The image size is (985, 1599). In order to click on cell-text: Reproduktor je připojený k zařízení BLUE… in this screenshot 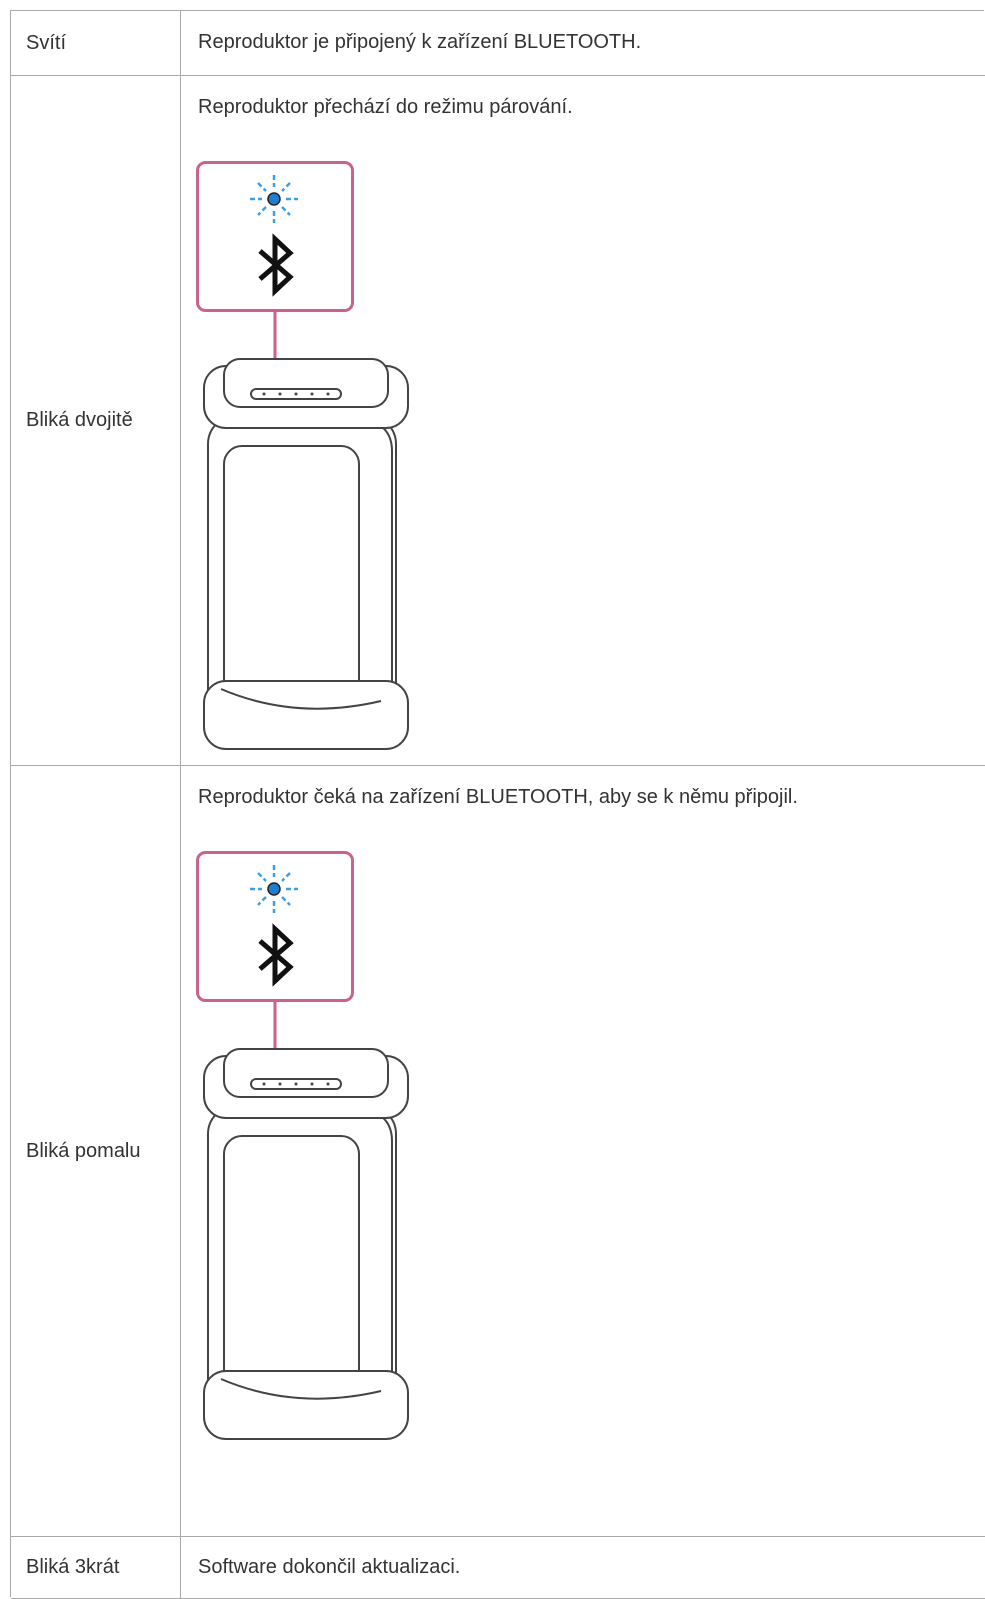, I will do `click(420, 42)`.